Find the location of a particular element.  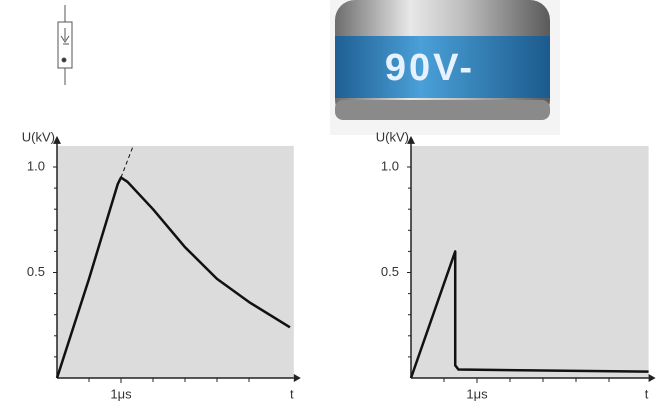

product-photo: 90V- is located at coordinates (445, 67).